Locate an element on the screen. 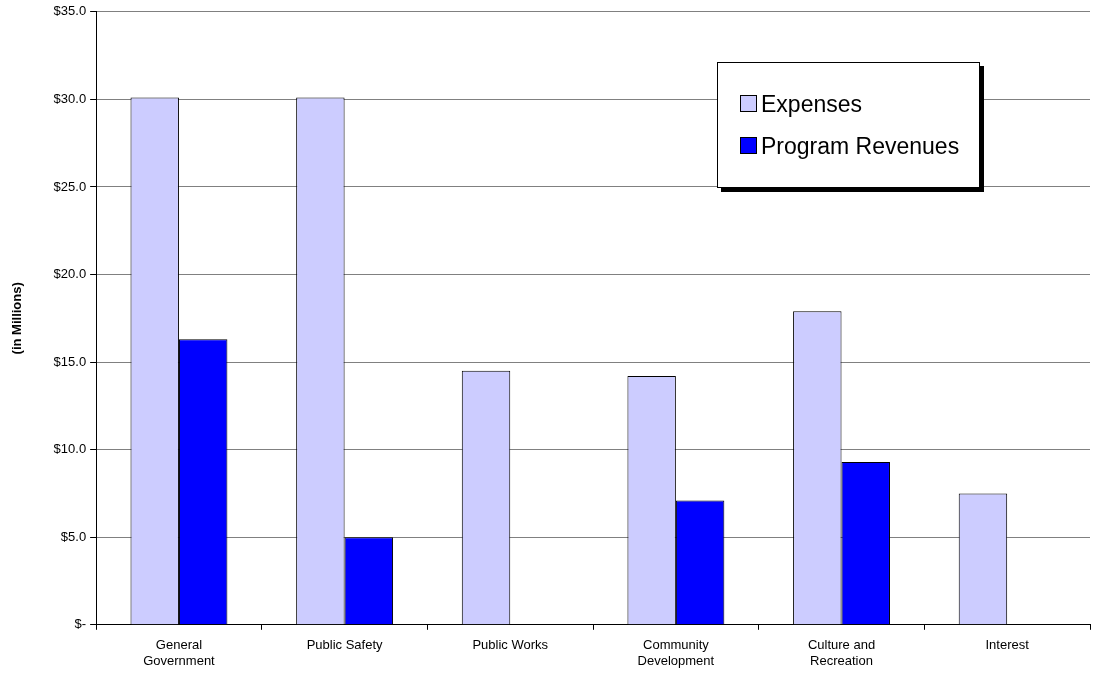 The image size is (1096, 677). y-tick-label: $30.0 is located at coordinates (70, 98).